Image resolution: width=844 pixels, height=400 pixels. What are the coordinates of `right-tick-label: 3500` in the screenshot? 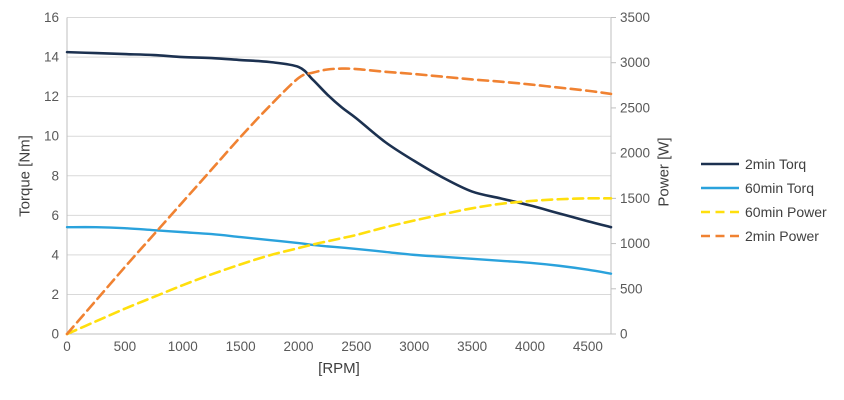 It's located at (635, 17).